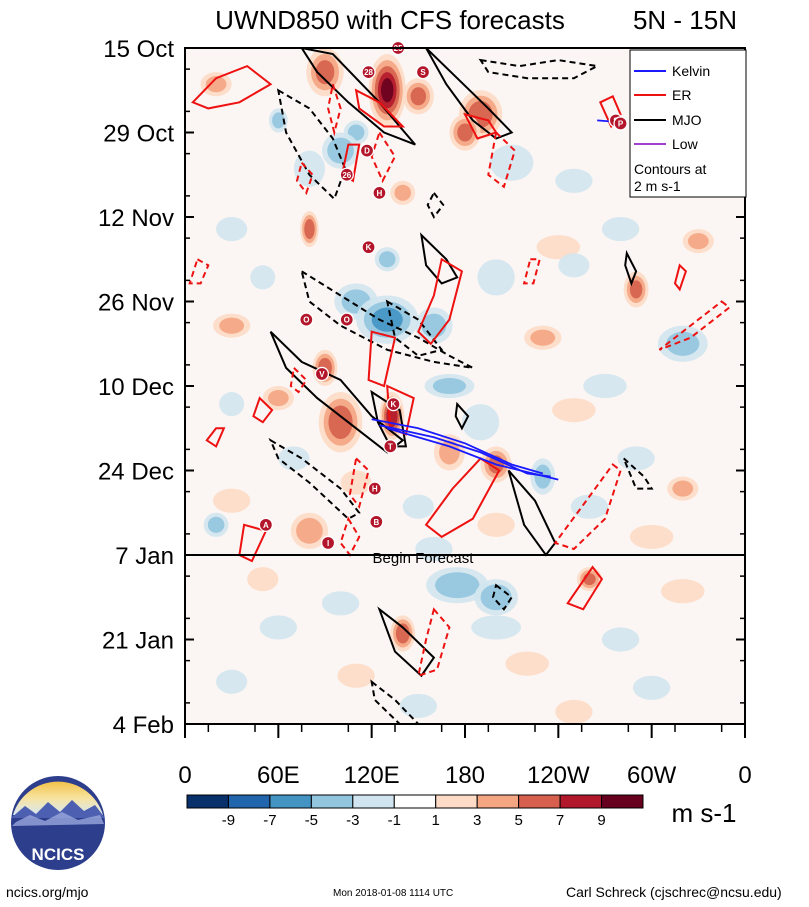  Describe the element at coordinates (685, 144) in the screenshot. I see `legend-low-label: Low` at that location.